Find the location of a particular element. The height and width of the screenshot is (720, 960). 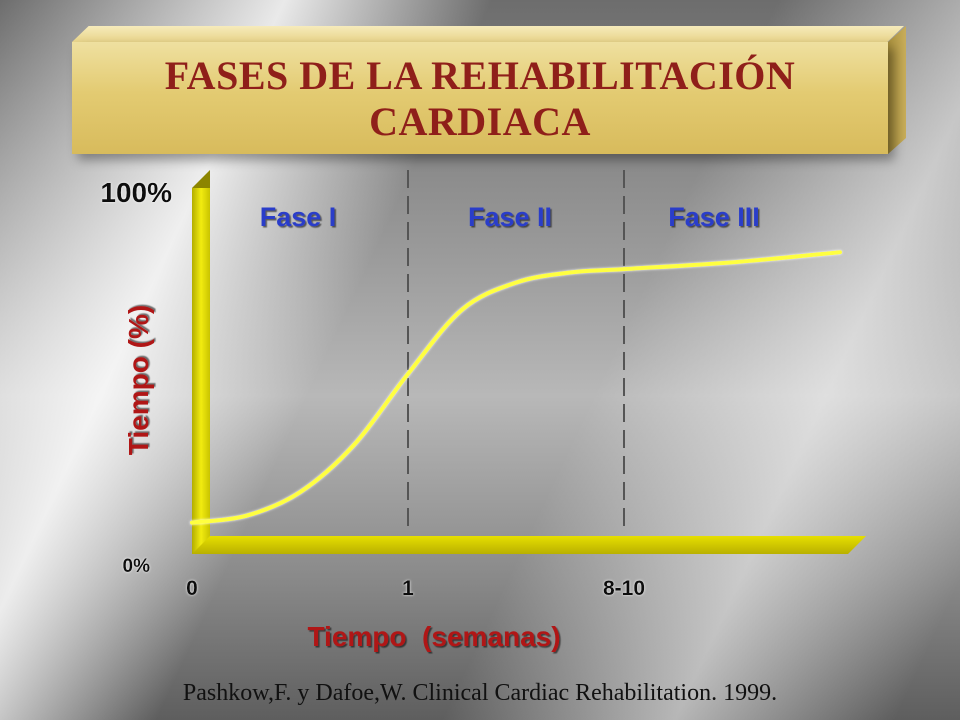

phase-label-3: Fase III is located at coordinates (714, 217).